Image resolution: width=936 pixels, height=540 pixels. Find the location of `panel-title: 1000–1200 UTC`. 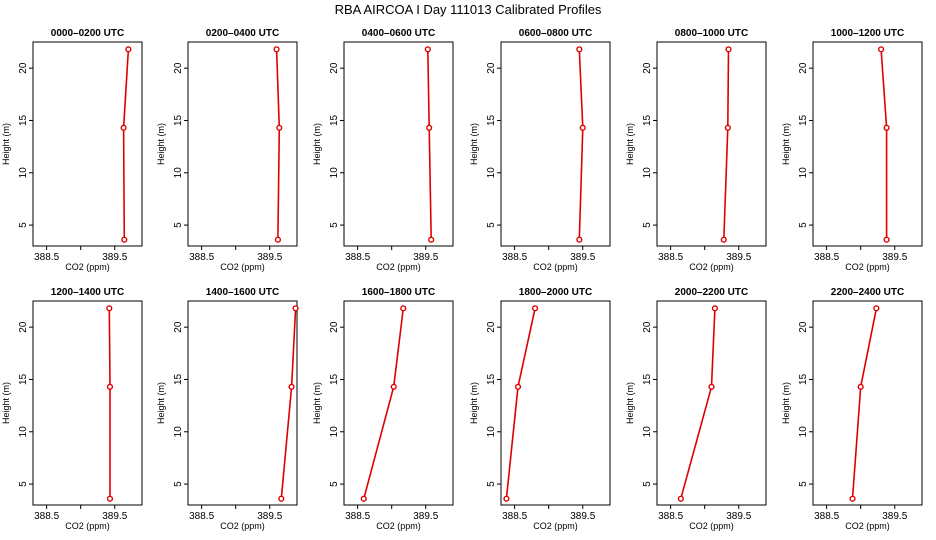

panel-title: 1000–1200 UTC is located at coordinates (867, 33).